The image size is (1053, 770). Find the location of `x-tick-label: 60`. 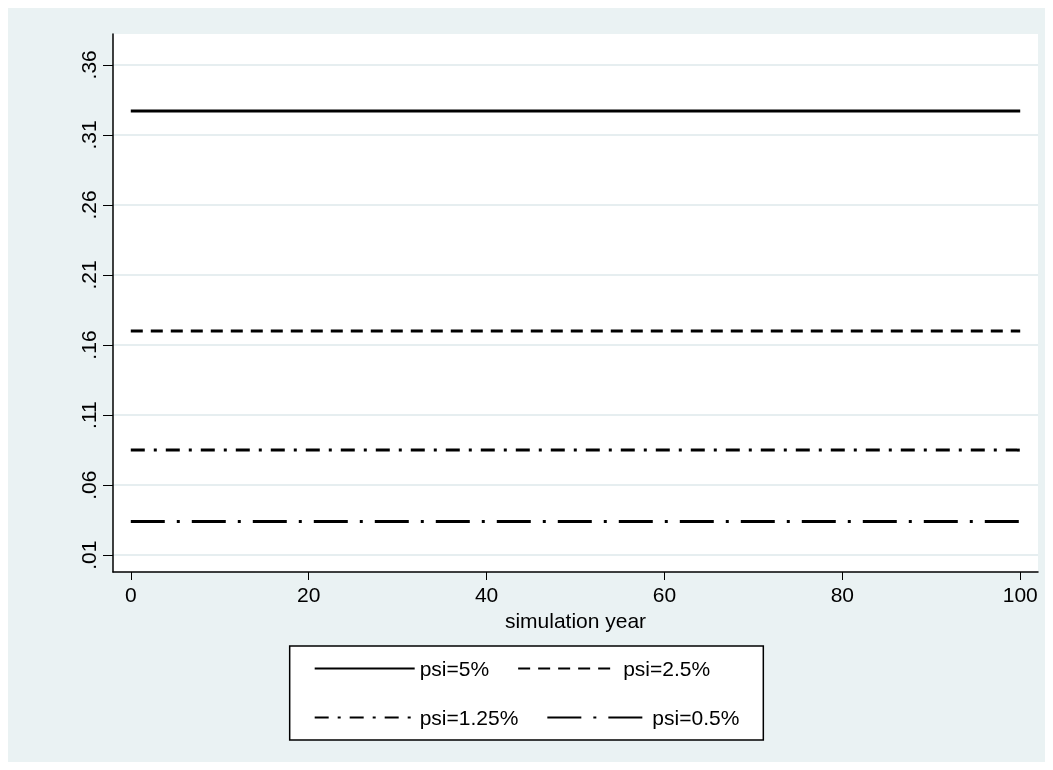

x-tick-label: 60 is located at coordinates (664, 594).